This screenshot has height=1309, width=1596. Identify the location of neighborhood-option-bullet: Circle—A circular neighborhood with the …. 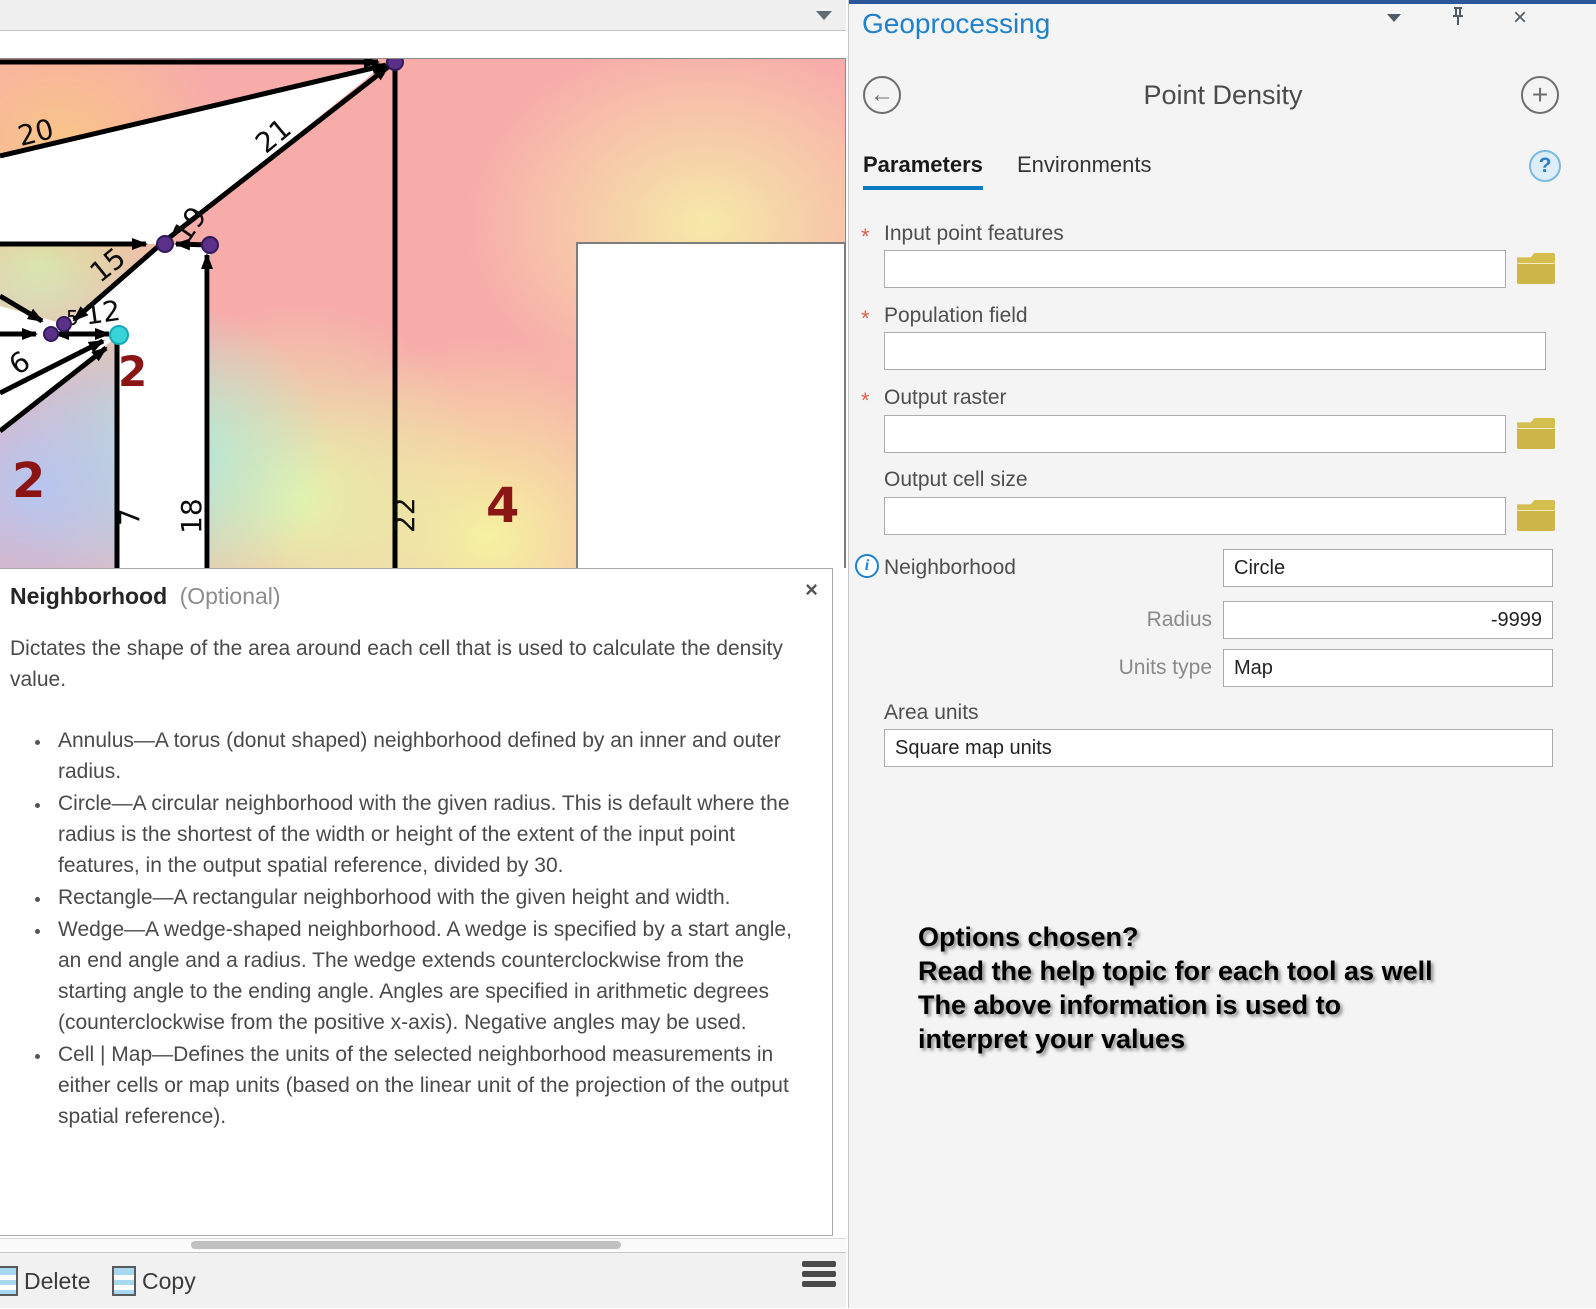
(426, 834).